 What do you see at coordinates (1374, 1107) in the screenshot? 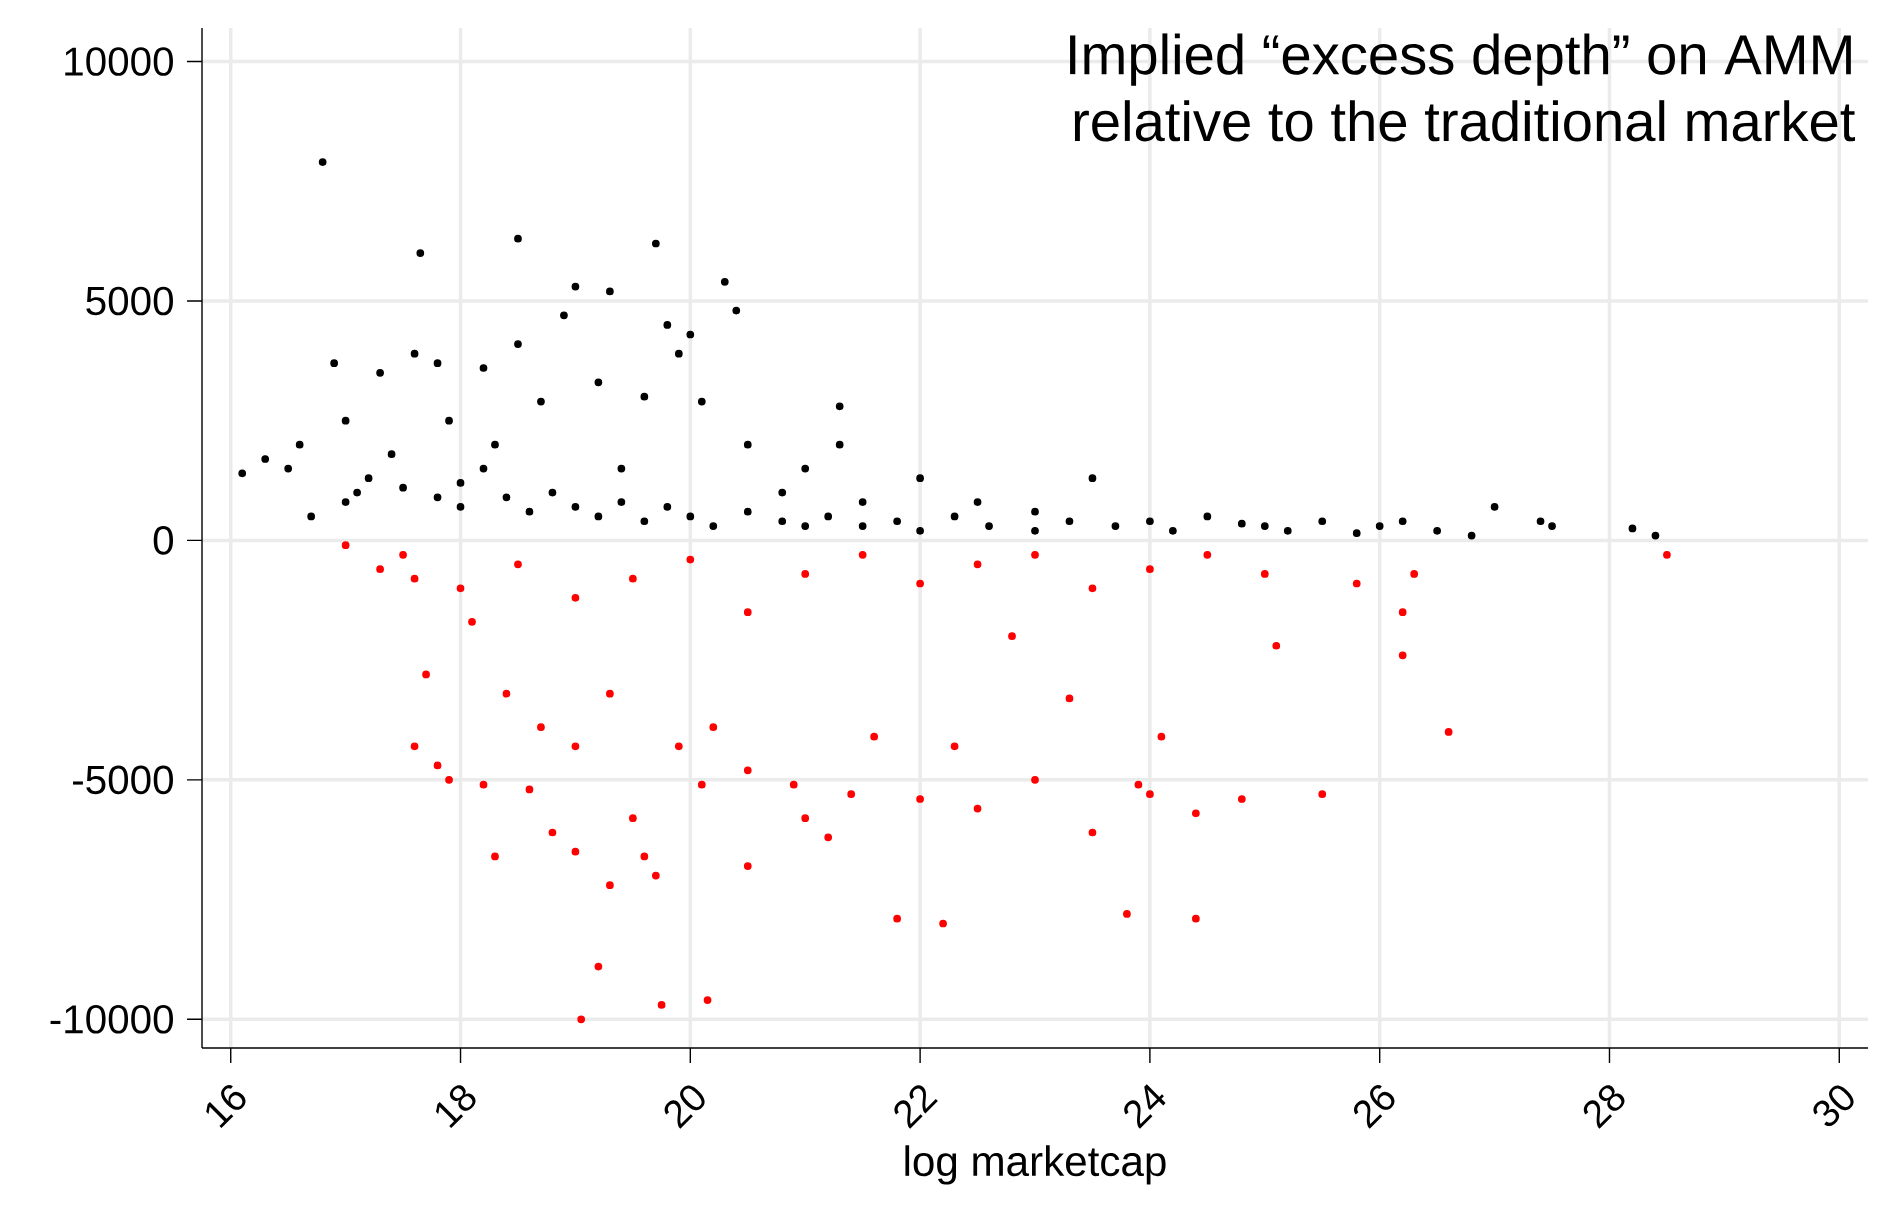
I see `x-tick-label: 26` at bounding box center [1374, 1107].